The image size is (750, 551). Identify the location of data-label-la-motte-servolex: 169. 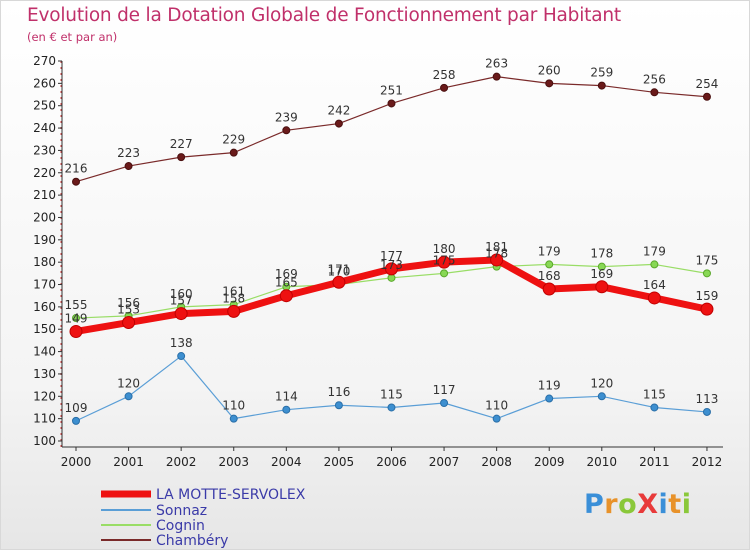
(601, 274).